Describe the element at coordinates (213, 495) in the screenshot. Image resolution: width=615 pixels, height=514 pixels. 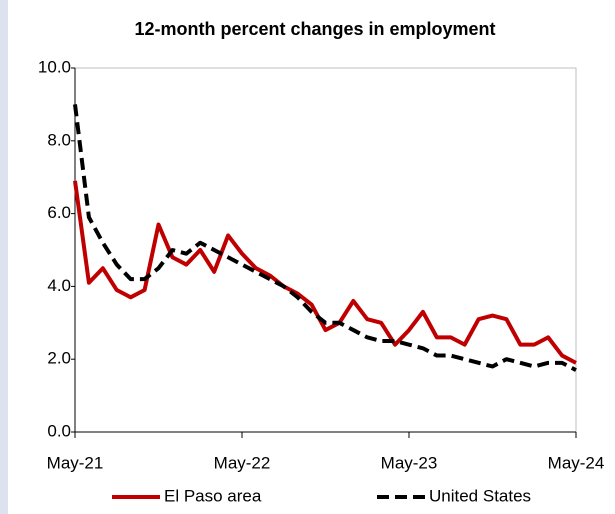
I see `legend-label: El Paso area` at that location.